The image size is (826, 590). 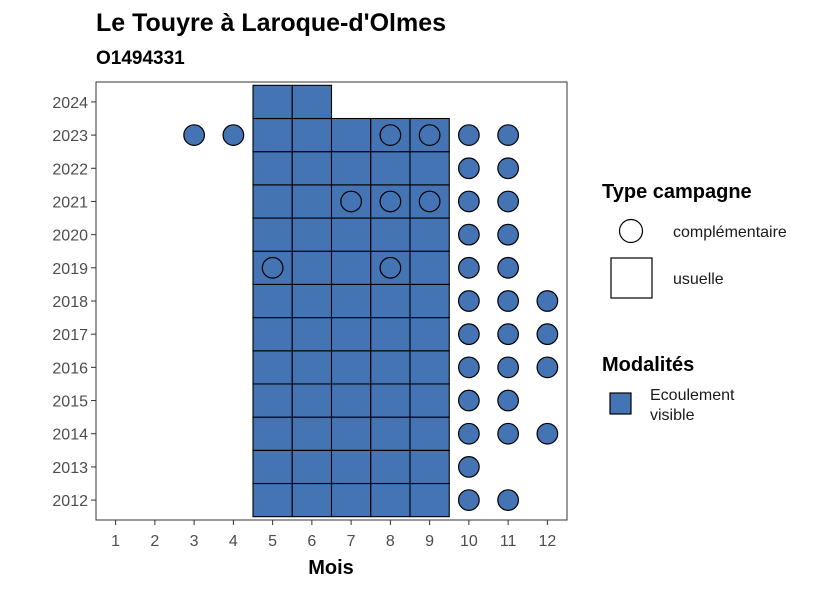 I want to click on legend-fill-swatch, so click(x=620, y=403).